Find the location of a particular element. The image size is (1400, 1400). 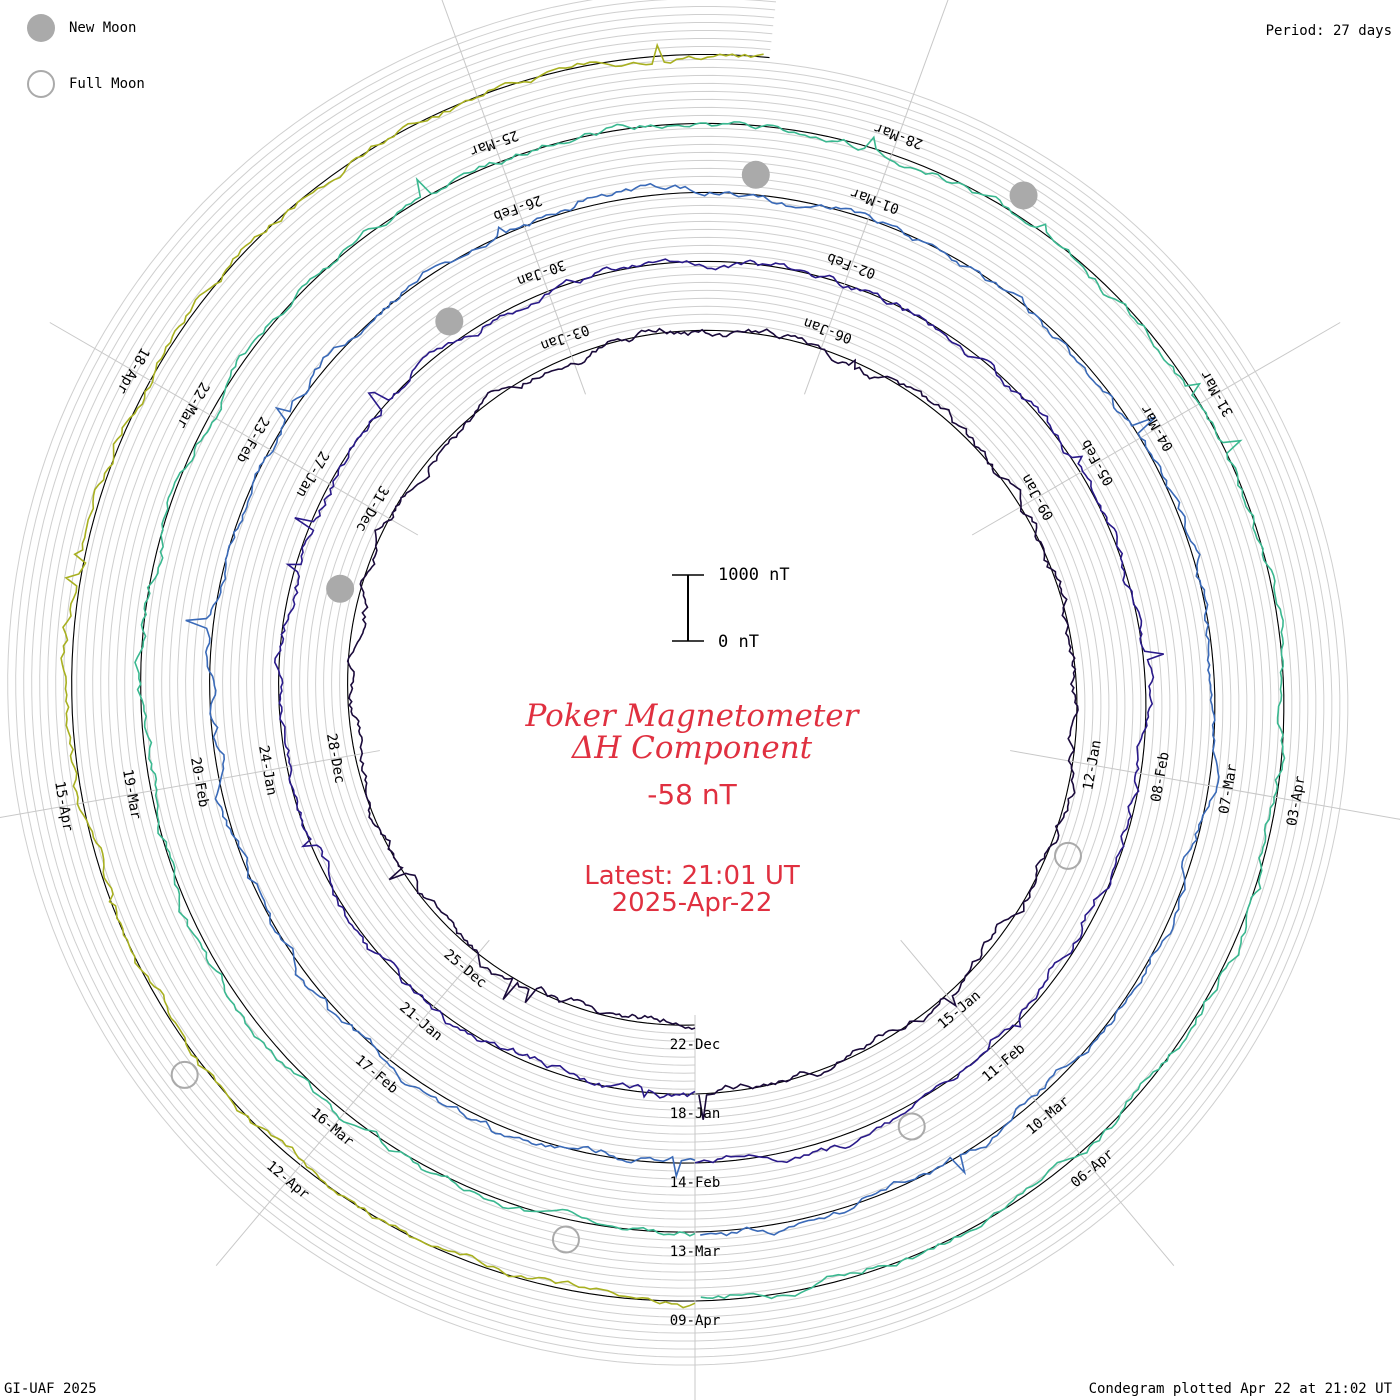

date-tick-label: 09-Apr is located at coordinates (695, 1321).